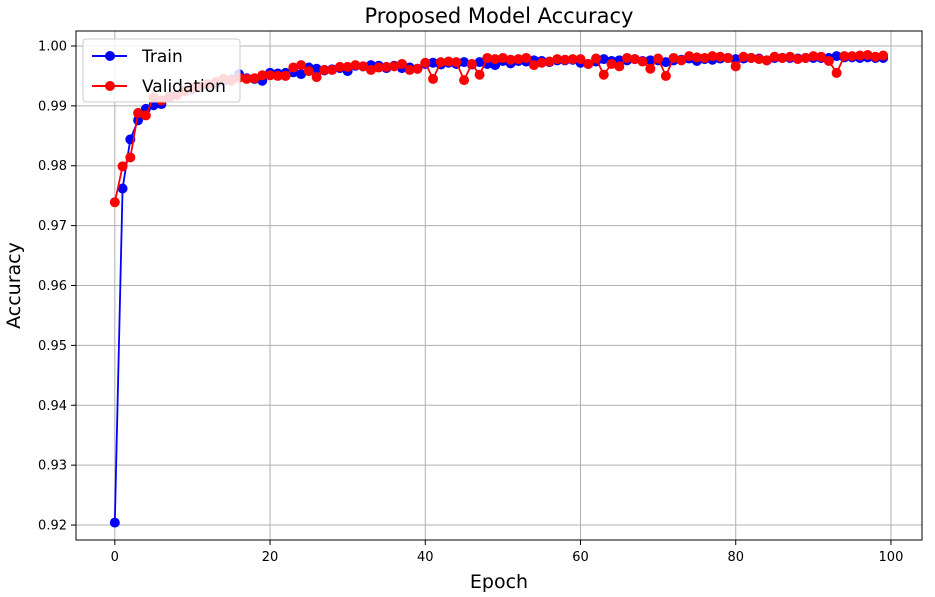 The height and width of the screenshot is (597, 935). I want to click on legend-label-validation: Validation, so click(184, 87).